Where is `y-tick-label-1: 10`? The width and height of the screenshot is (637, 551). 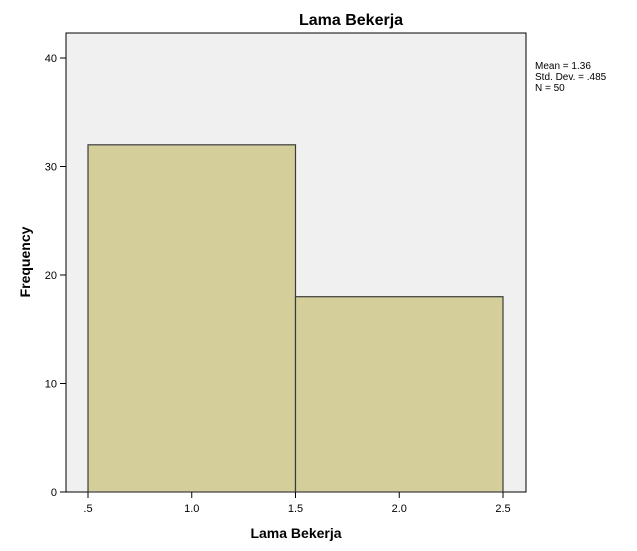
y-tick-label-1: 10 is located at coordinates (51, 385).